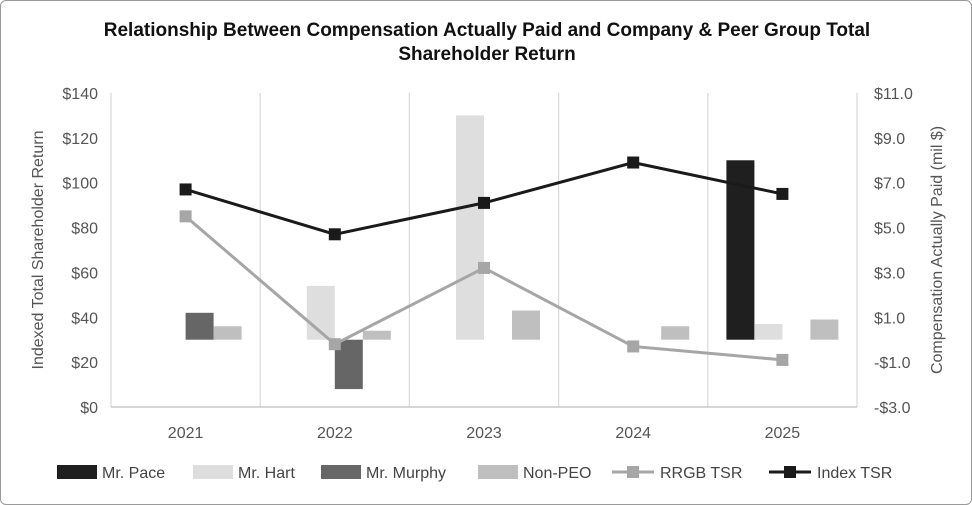 This screenshot has width=972, height=505. Describe the element at coordinates (675, 333) in the screenshot. I see `bar-non-peo-2024` at that location.